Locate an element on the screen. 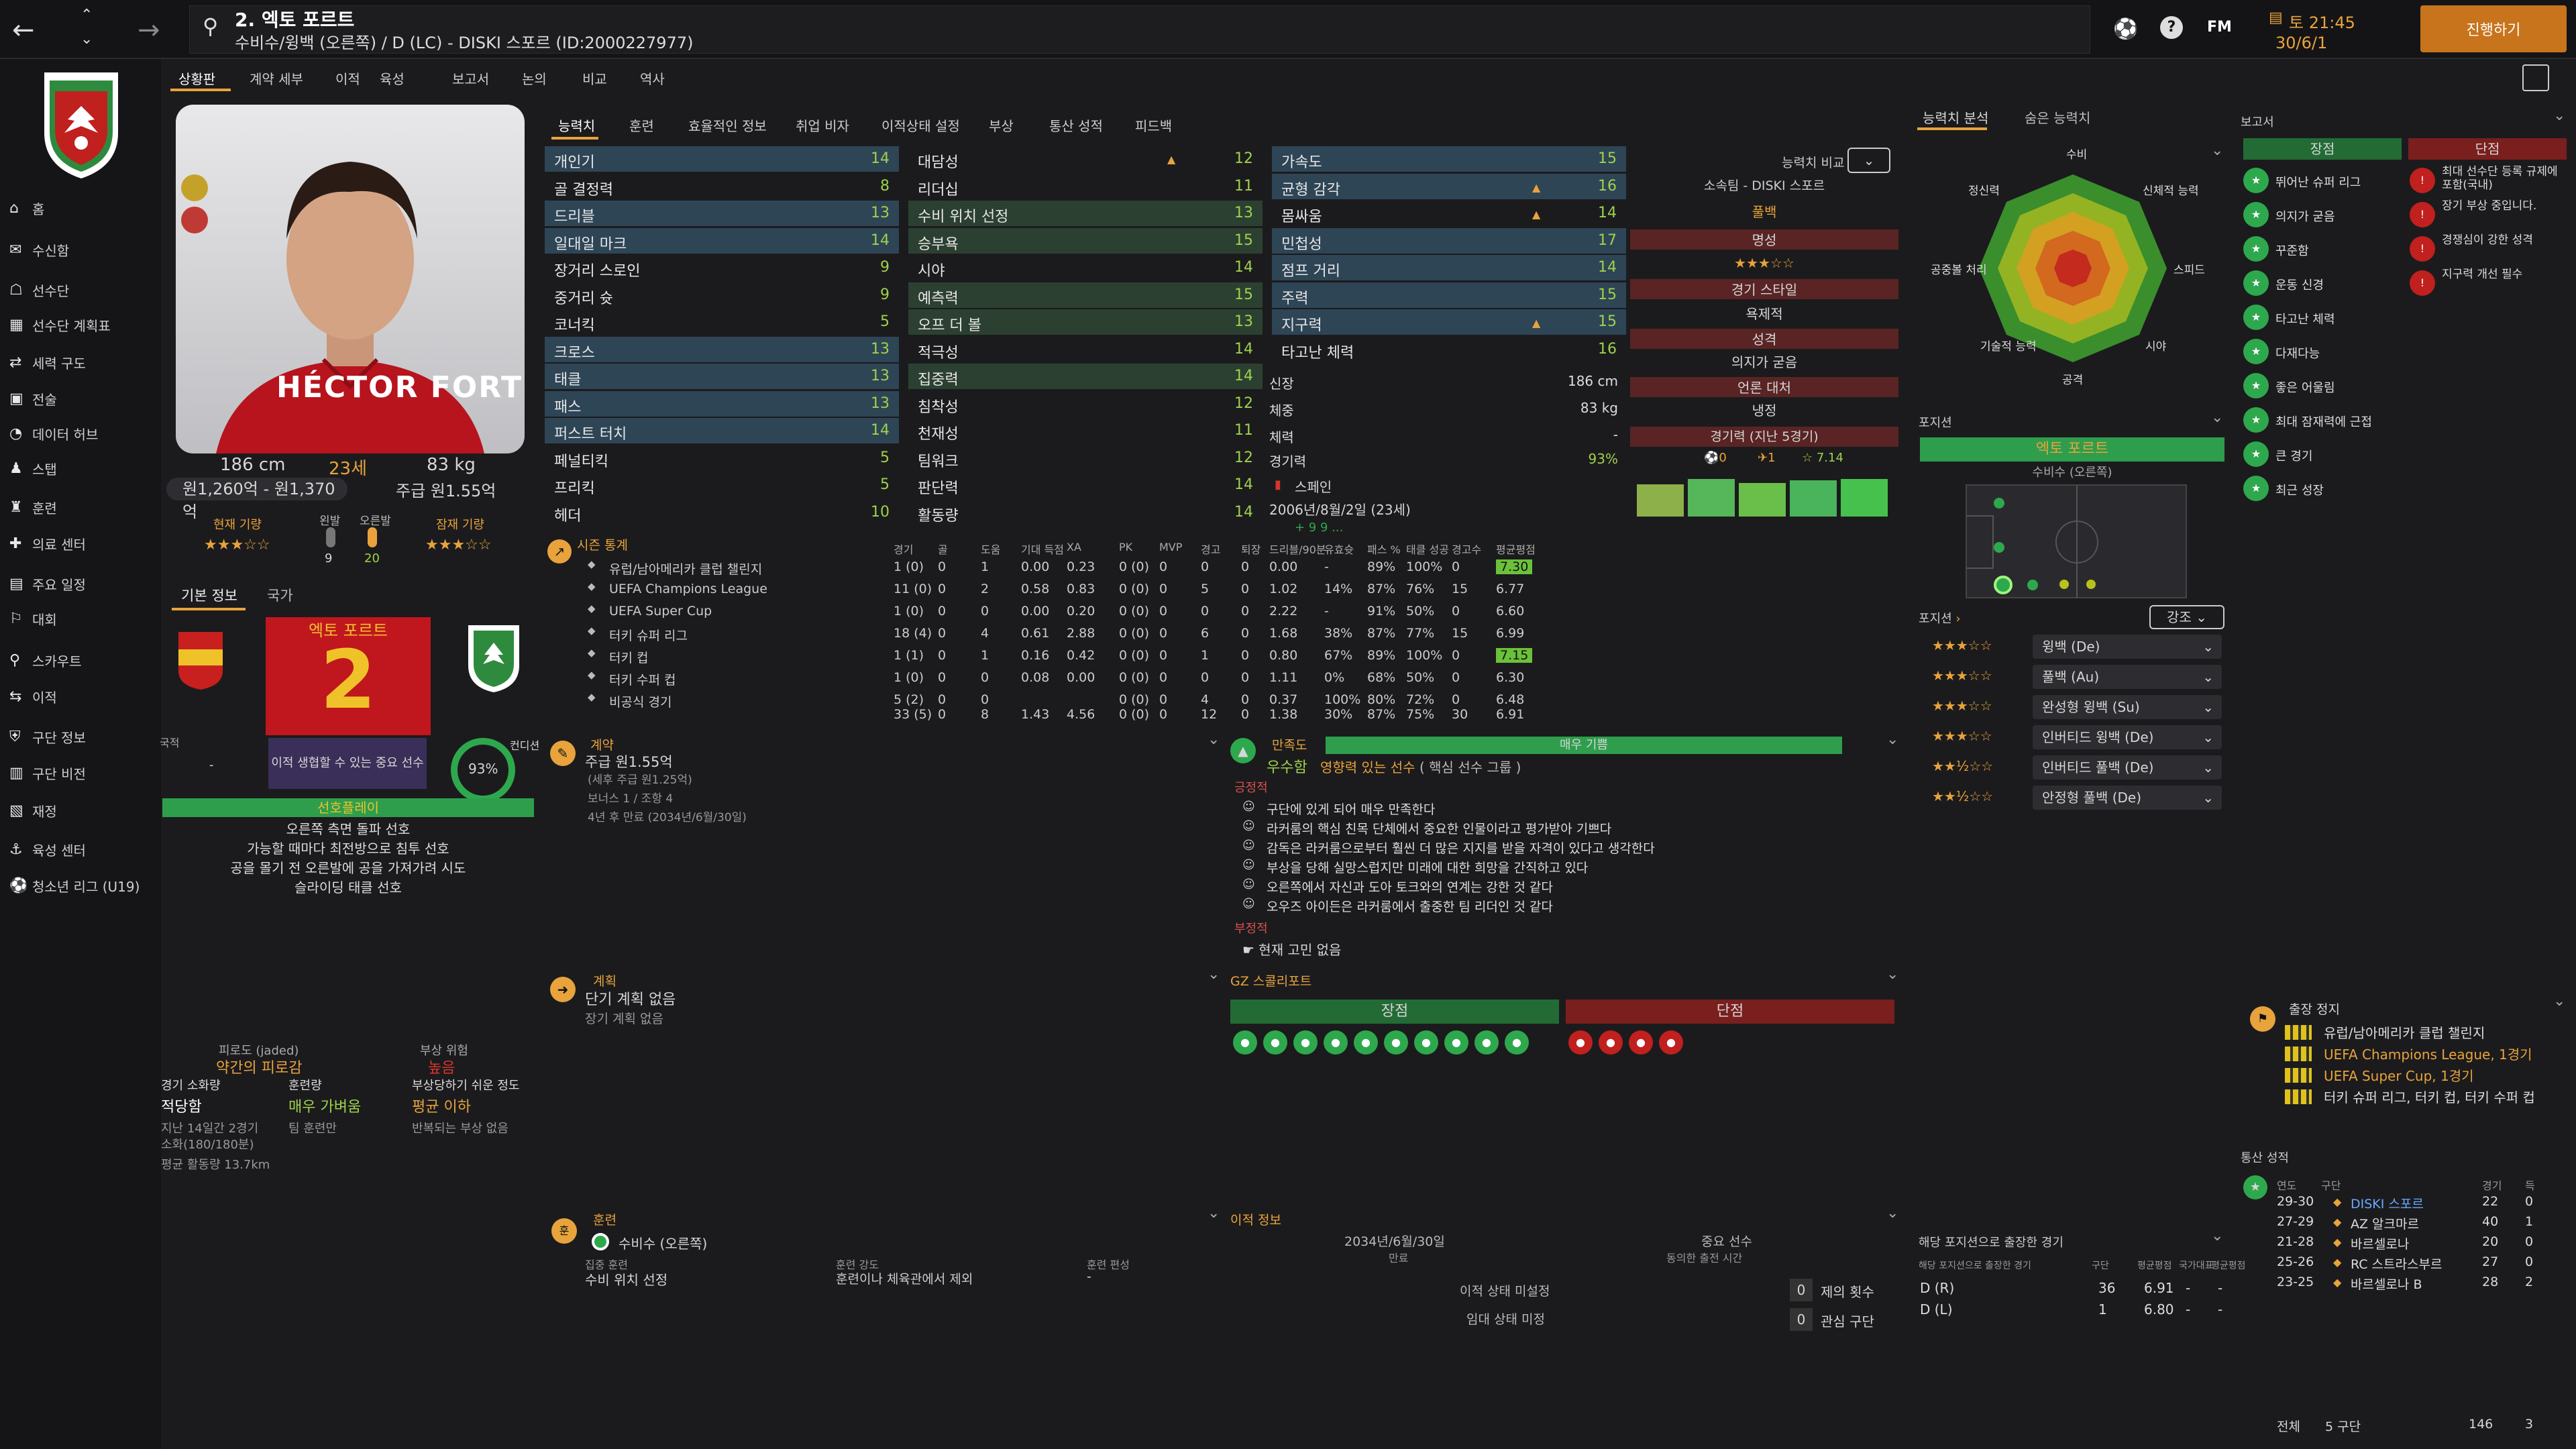 Image resolution: width=2576 pixels, height=1449 pixels. compare-dropdown: ⌄ is located at coordinates (1868, 160).